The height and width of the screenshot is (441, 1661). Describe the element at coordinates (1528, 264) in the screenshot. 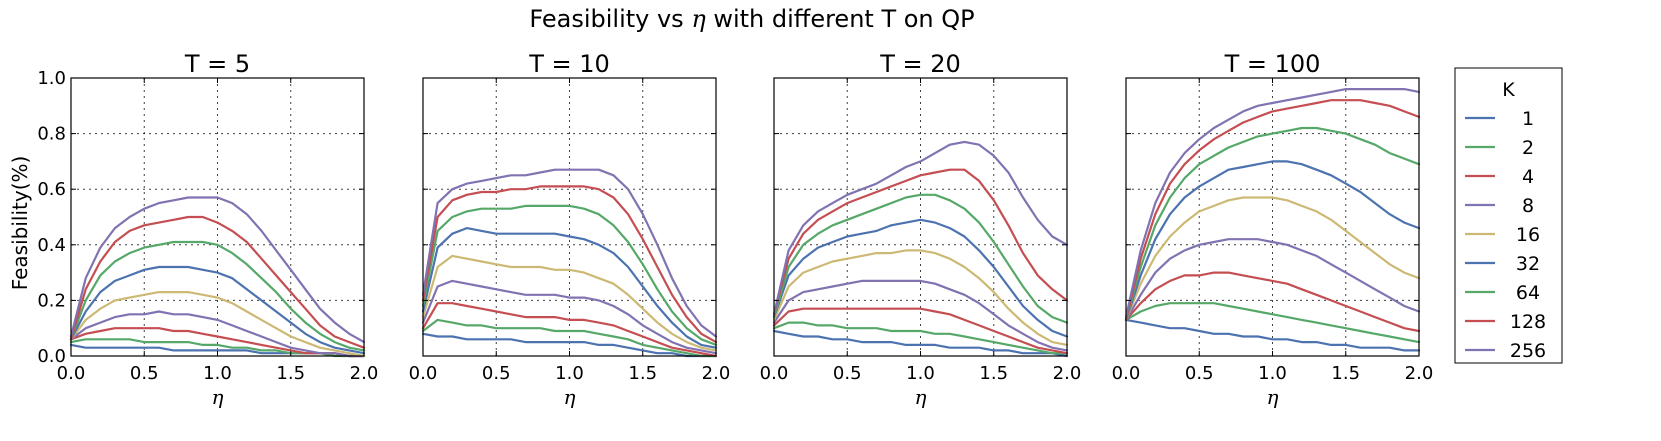

I see `legend-label: 32` at that location.